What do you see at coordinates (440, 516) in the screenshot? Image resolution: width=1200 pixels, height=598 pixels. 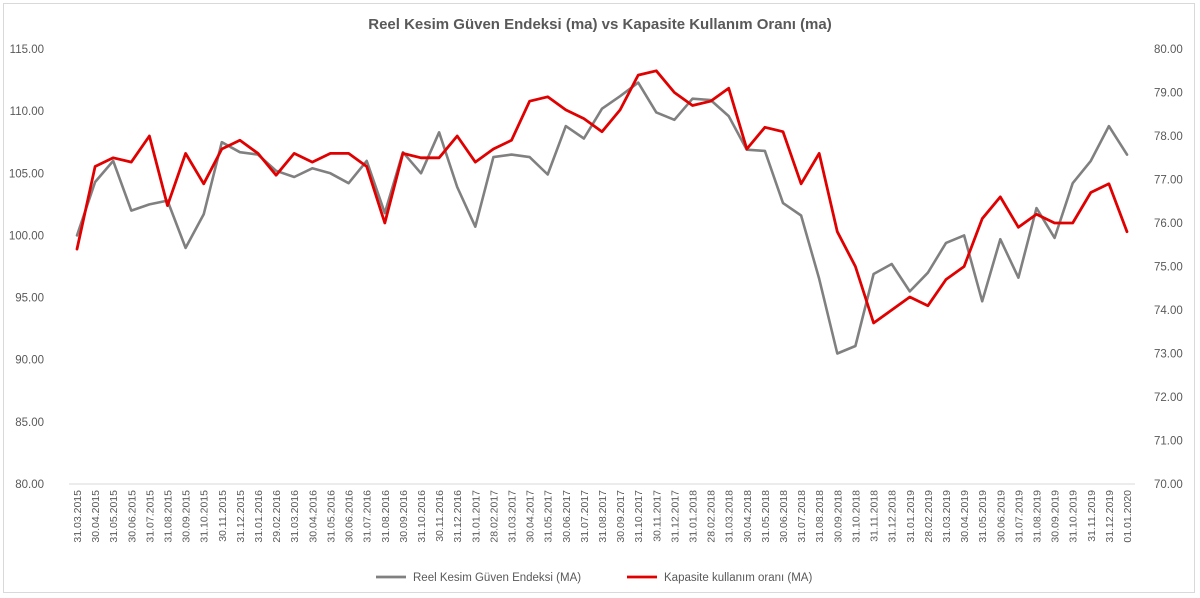 I see `x-tick-label: 30.11.2016` at bounding box center [440, 516].